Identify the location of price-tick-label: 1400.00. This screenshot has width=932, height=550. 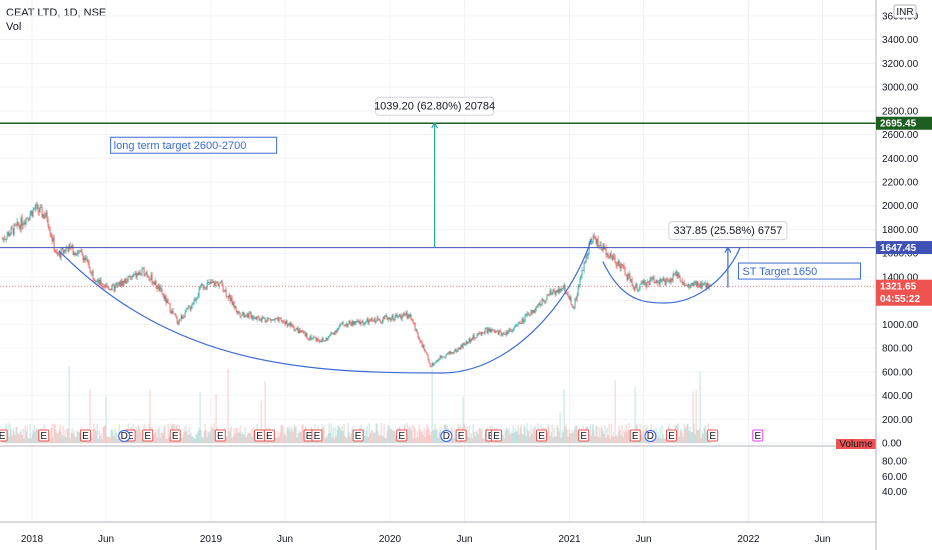
(900, 277).